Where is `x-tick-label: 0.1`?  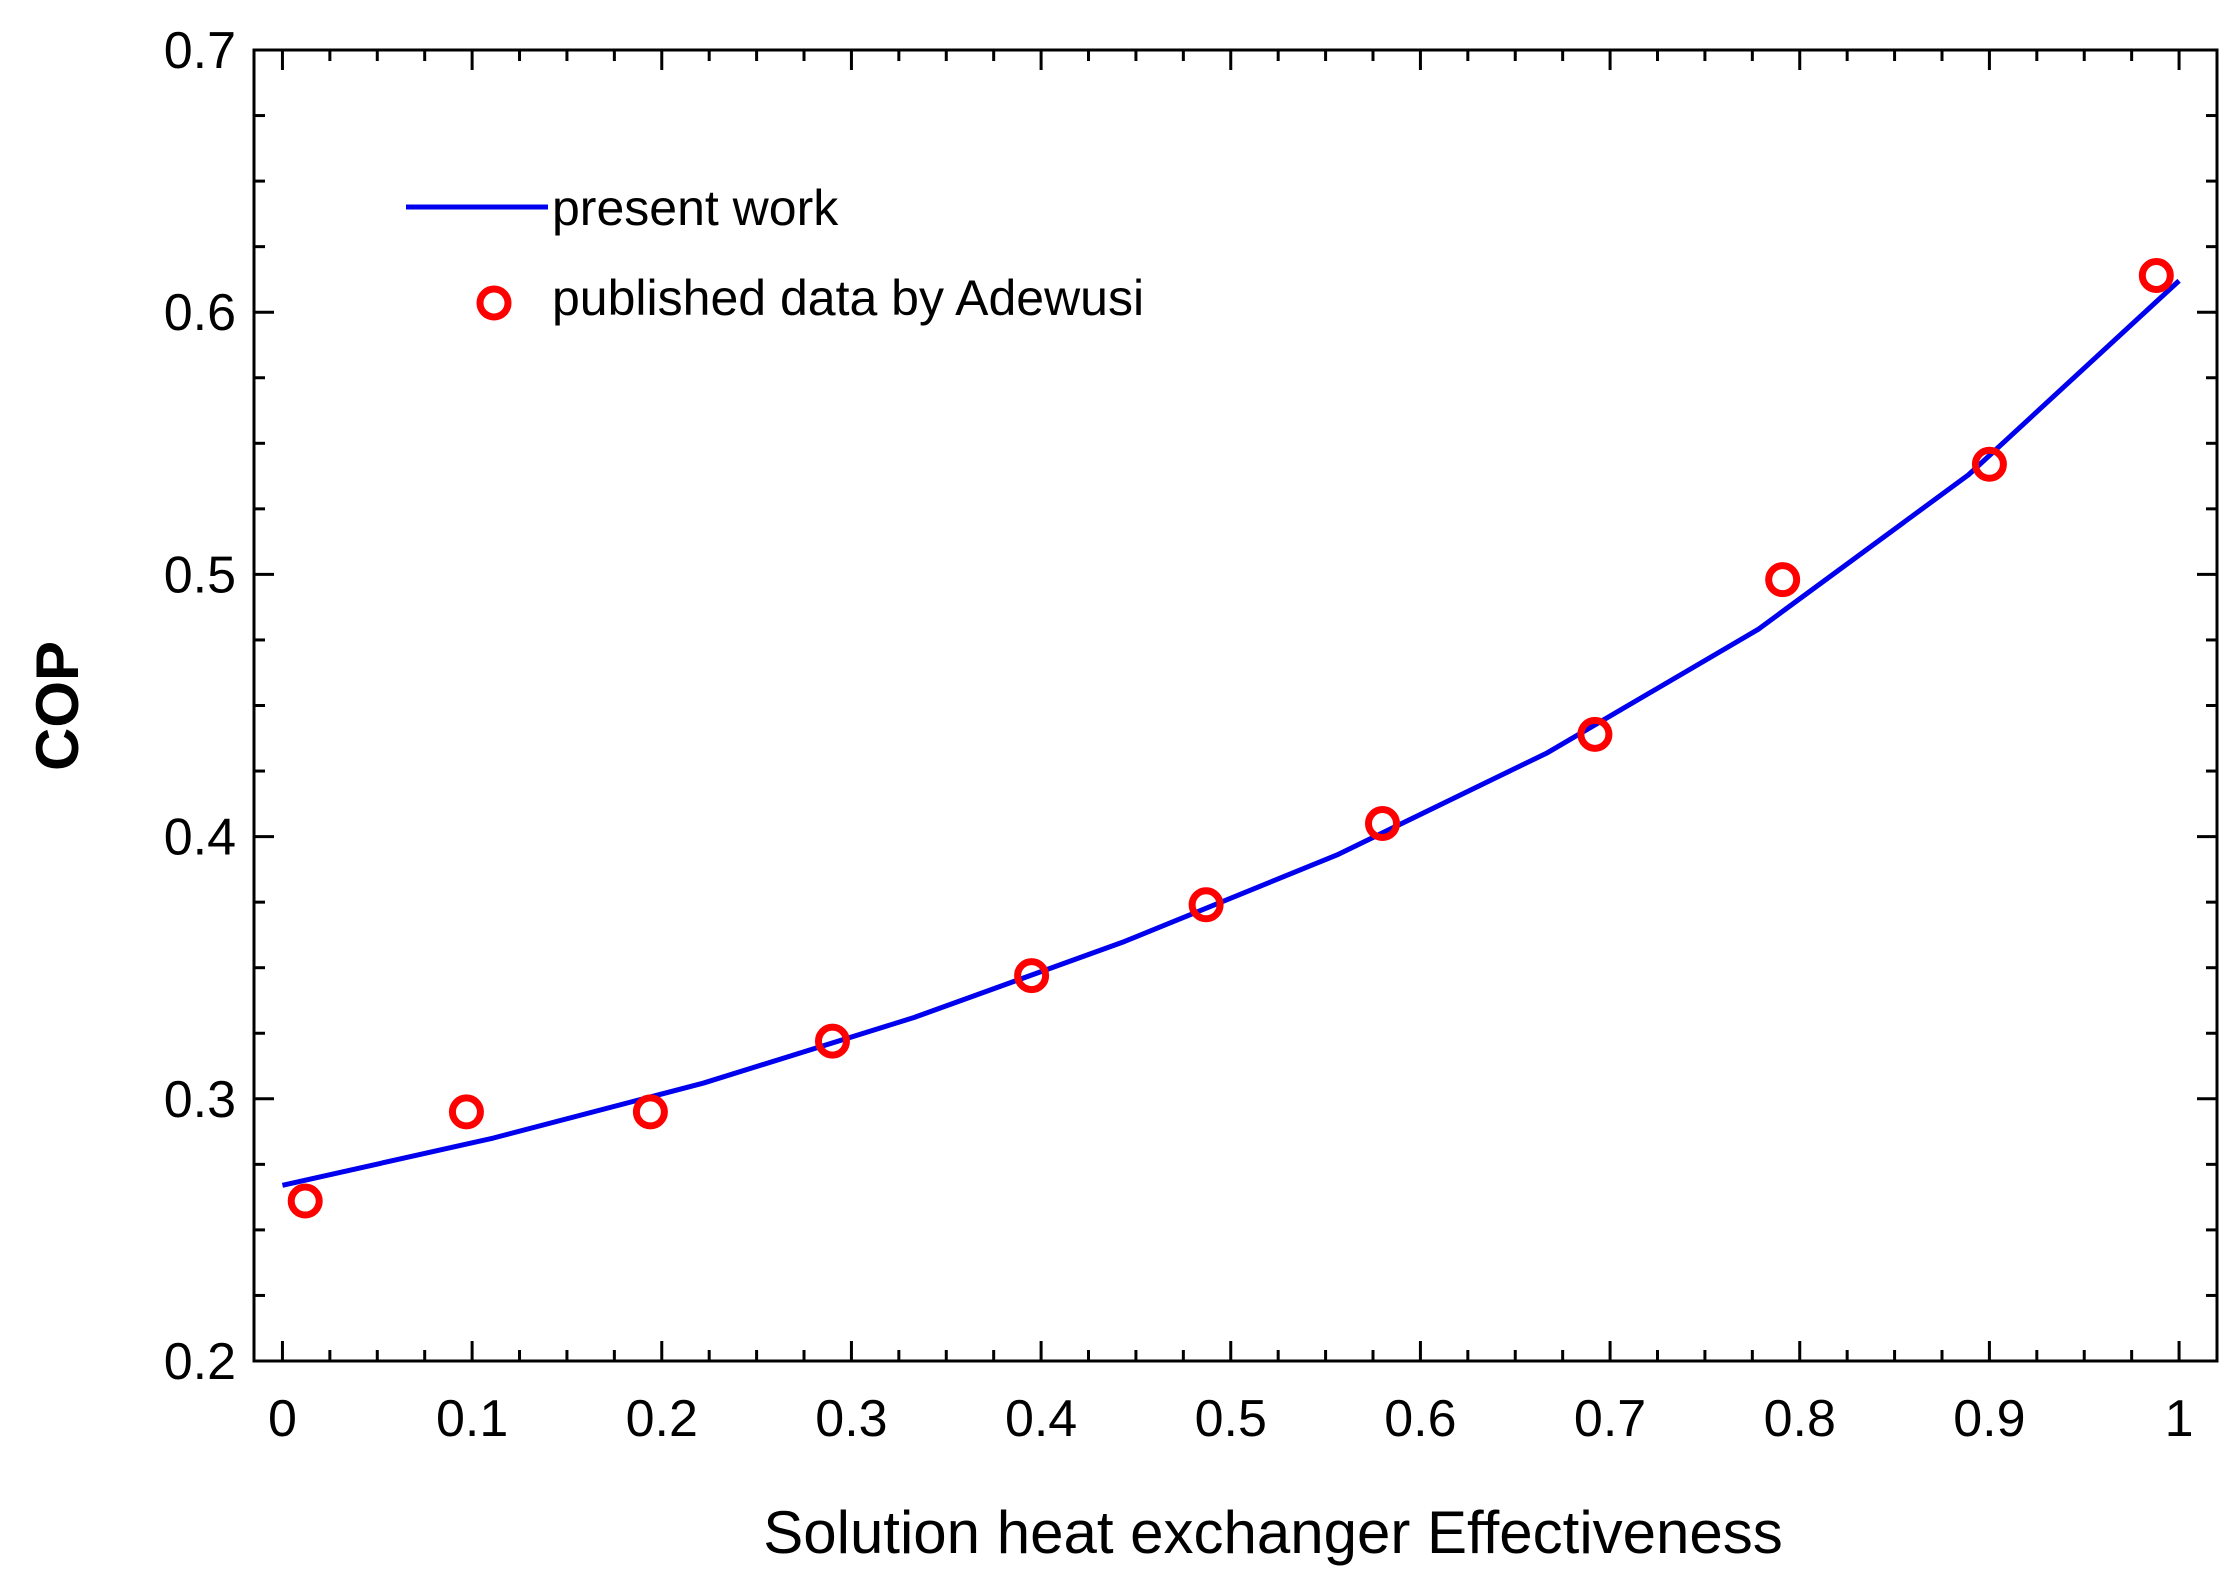
x-tick-label: 0.1 is located at coordinates (472, 1419).